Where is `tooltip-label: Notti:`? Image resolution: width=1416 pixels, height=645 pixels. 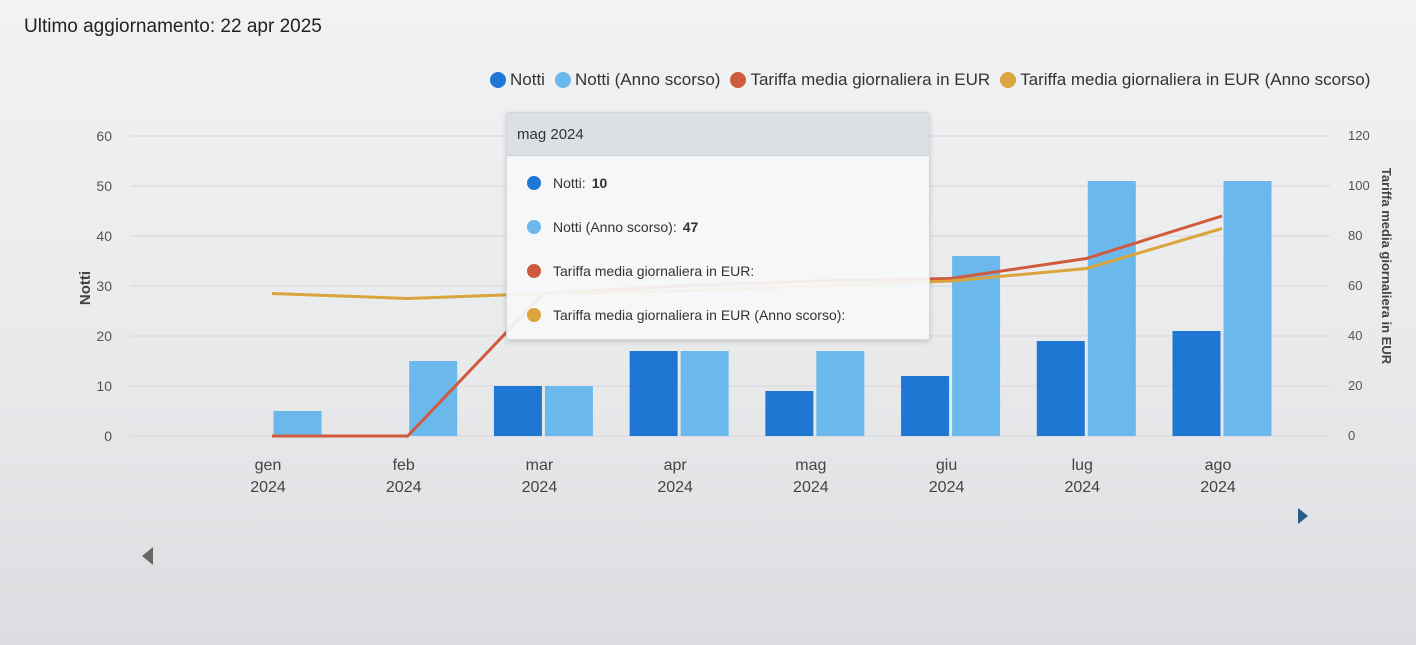 tooltip-label: Notti: is located at coordinates (569, 183).